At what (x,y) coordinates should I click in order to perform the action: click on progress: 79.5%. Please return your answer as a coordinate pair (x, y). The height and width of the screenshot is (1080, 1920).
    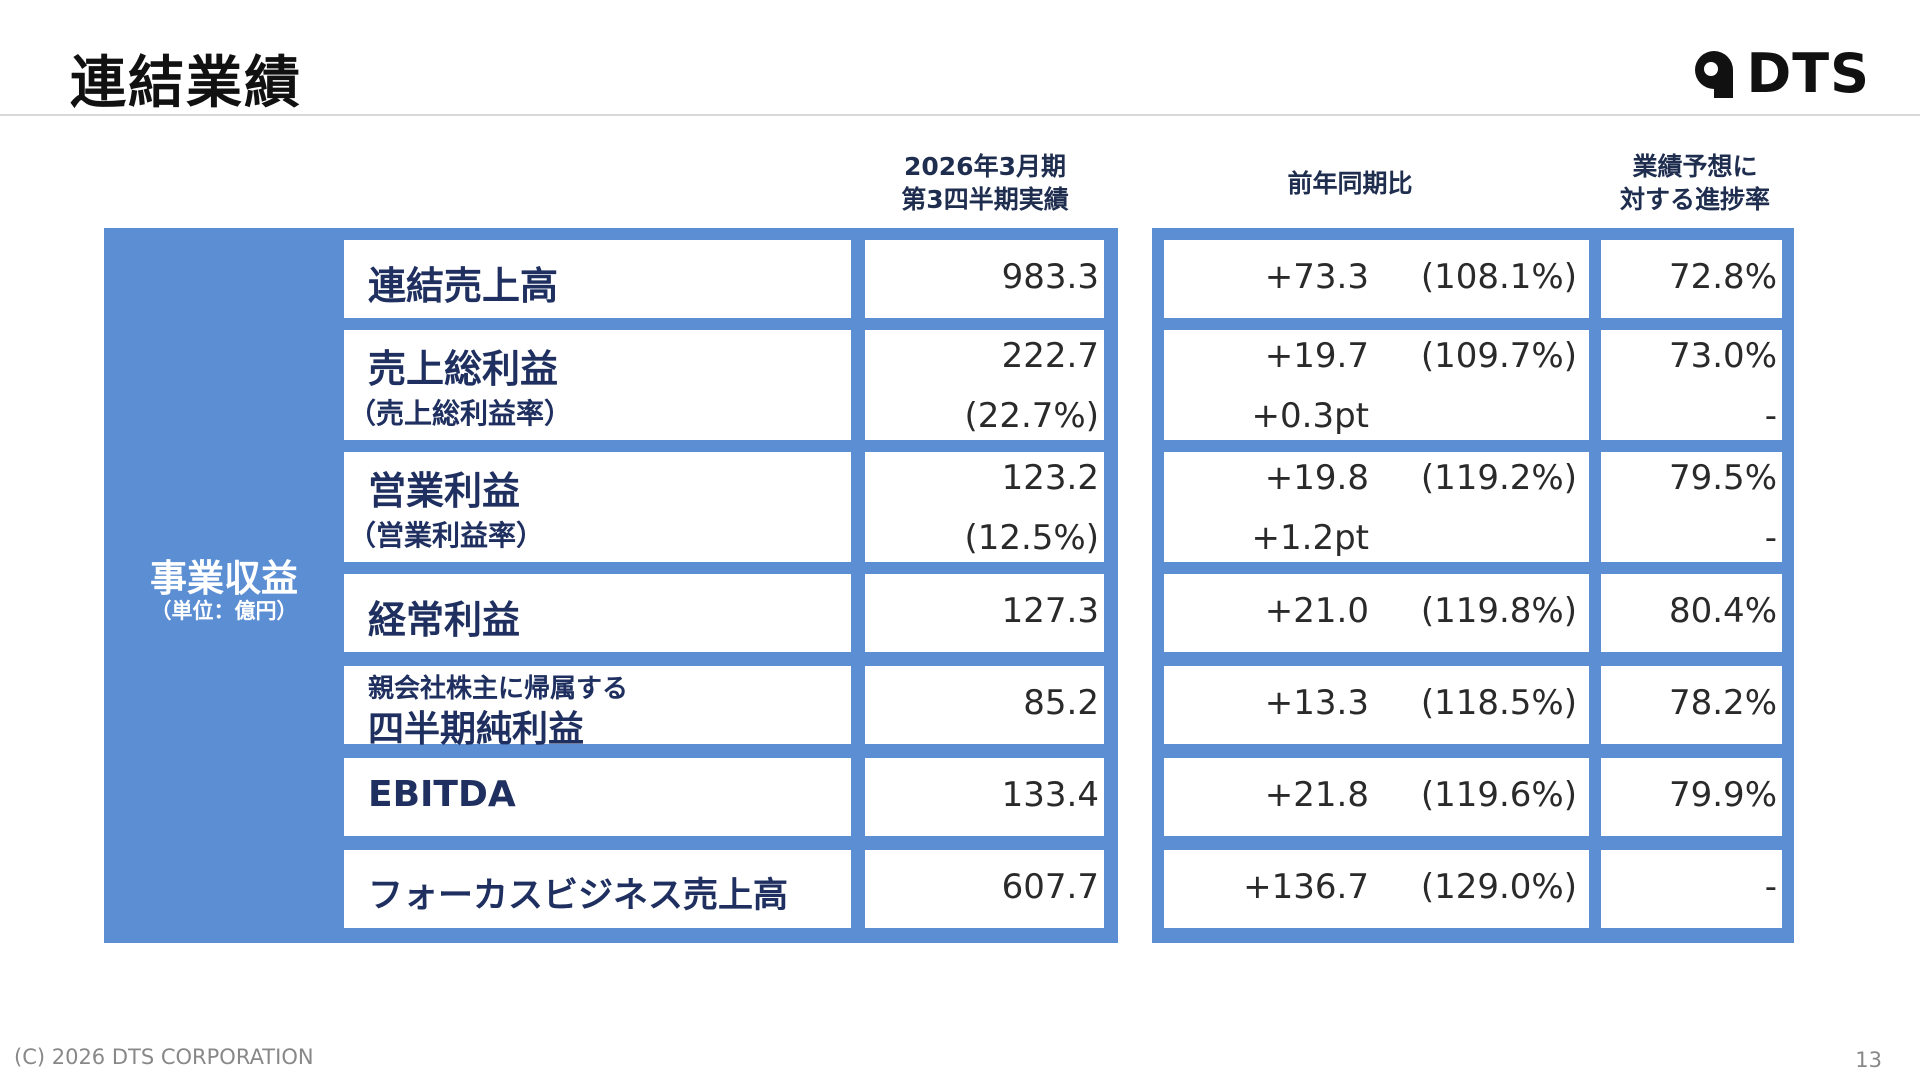
    Looking at the image, I should click on (1722, 478).